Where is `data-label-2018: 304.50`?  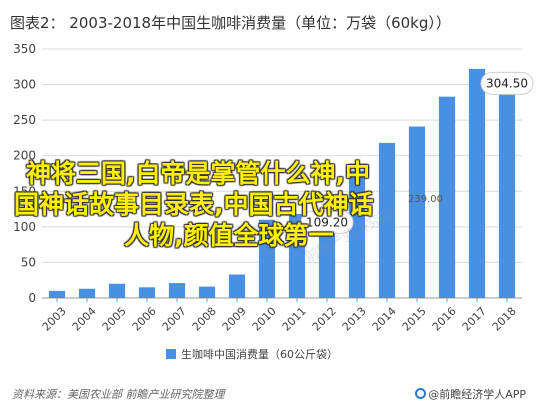
data-label-2018: 304.50 is located at coordinates (507, 83).